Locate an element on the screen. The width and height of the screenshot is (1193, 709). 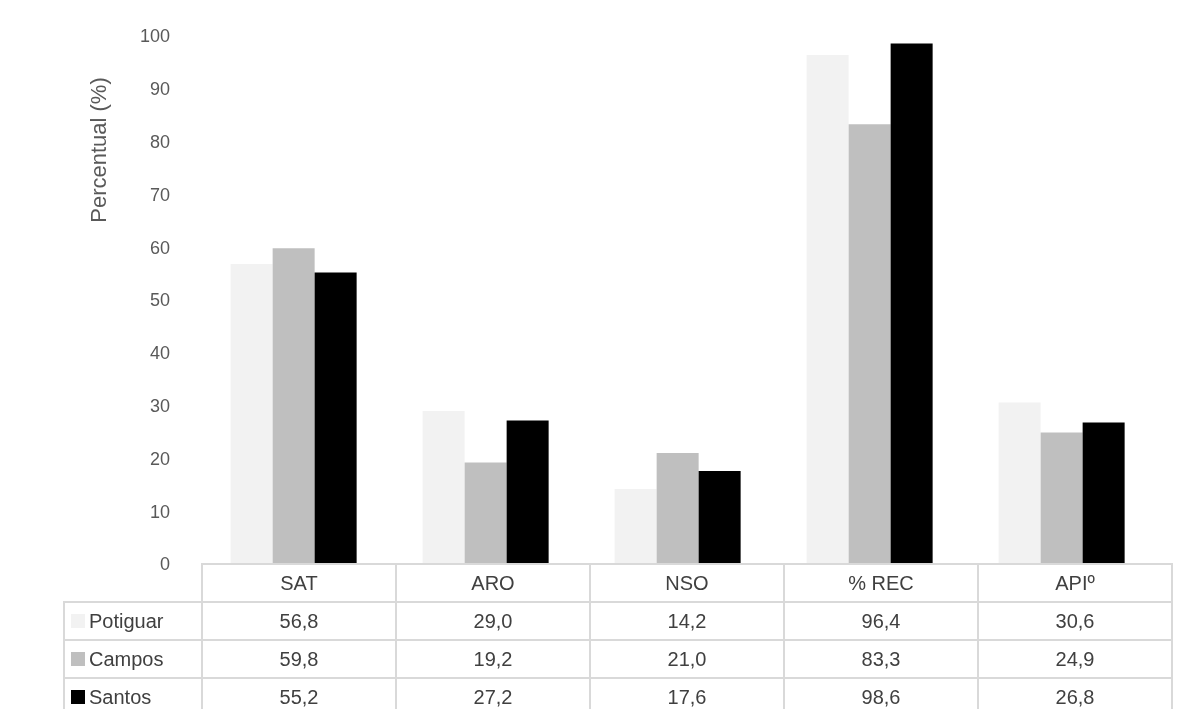
y-tick-label: 60 is located at coordinates (159, 247).